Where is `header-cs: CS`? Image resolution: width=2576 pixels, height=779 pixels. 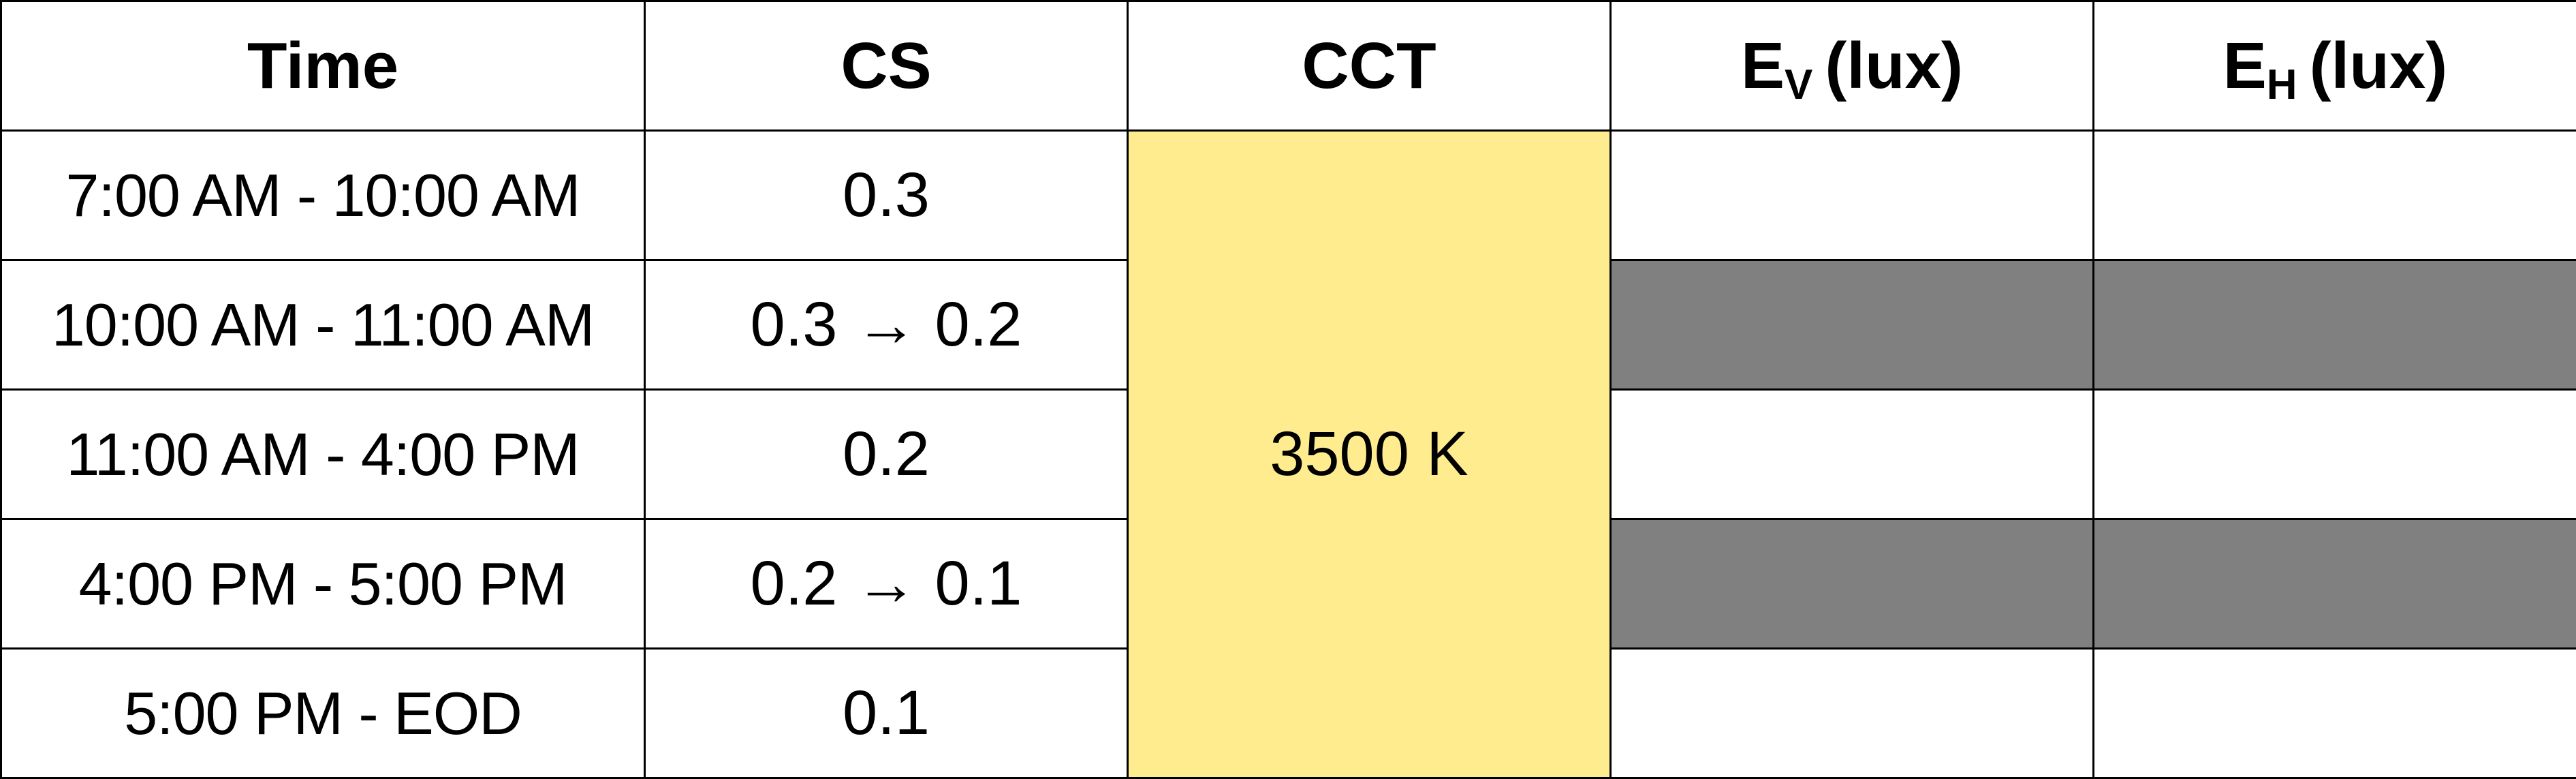 header-cs: CS is located at coordinates (886, 66).